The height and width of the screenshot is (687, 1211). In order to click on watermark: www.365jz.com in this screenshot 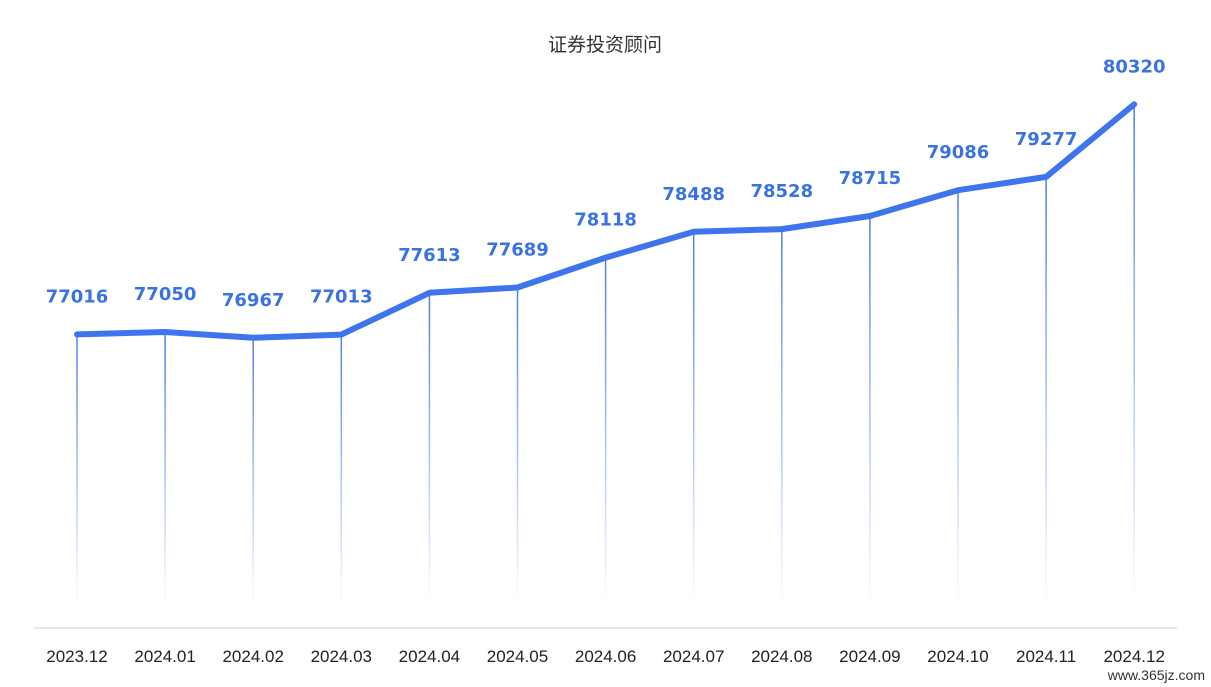, I will do `click(1156, 675)`.